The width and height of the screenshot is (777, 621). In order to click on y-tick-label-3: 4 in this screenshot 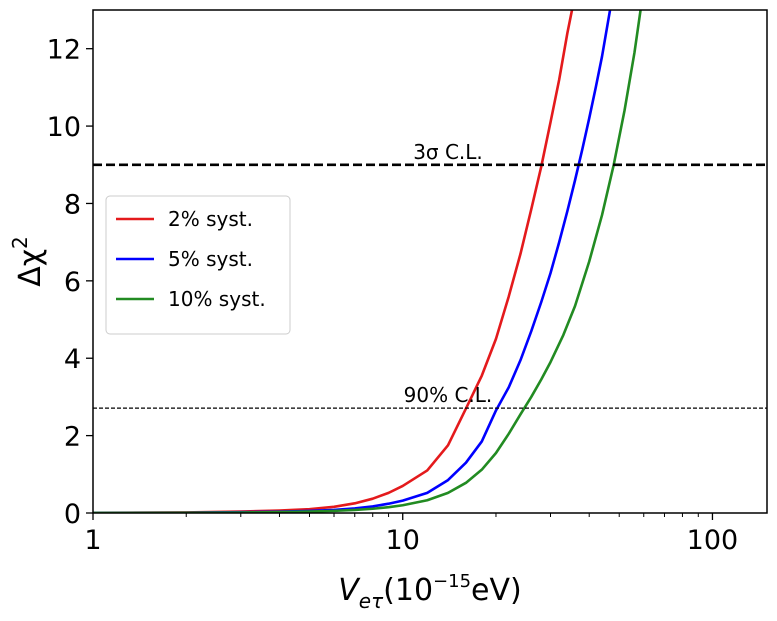, I will do `click(72, 359)`.